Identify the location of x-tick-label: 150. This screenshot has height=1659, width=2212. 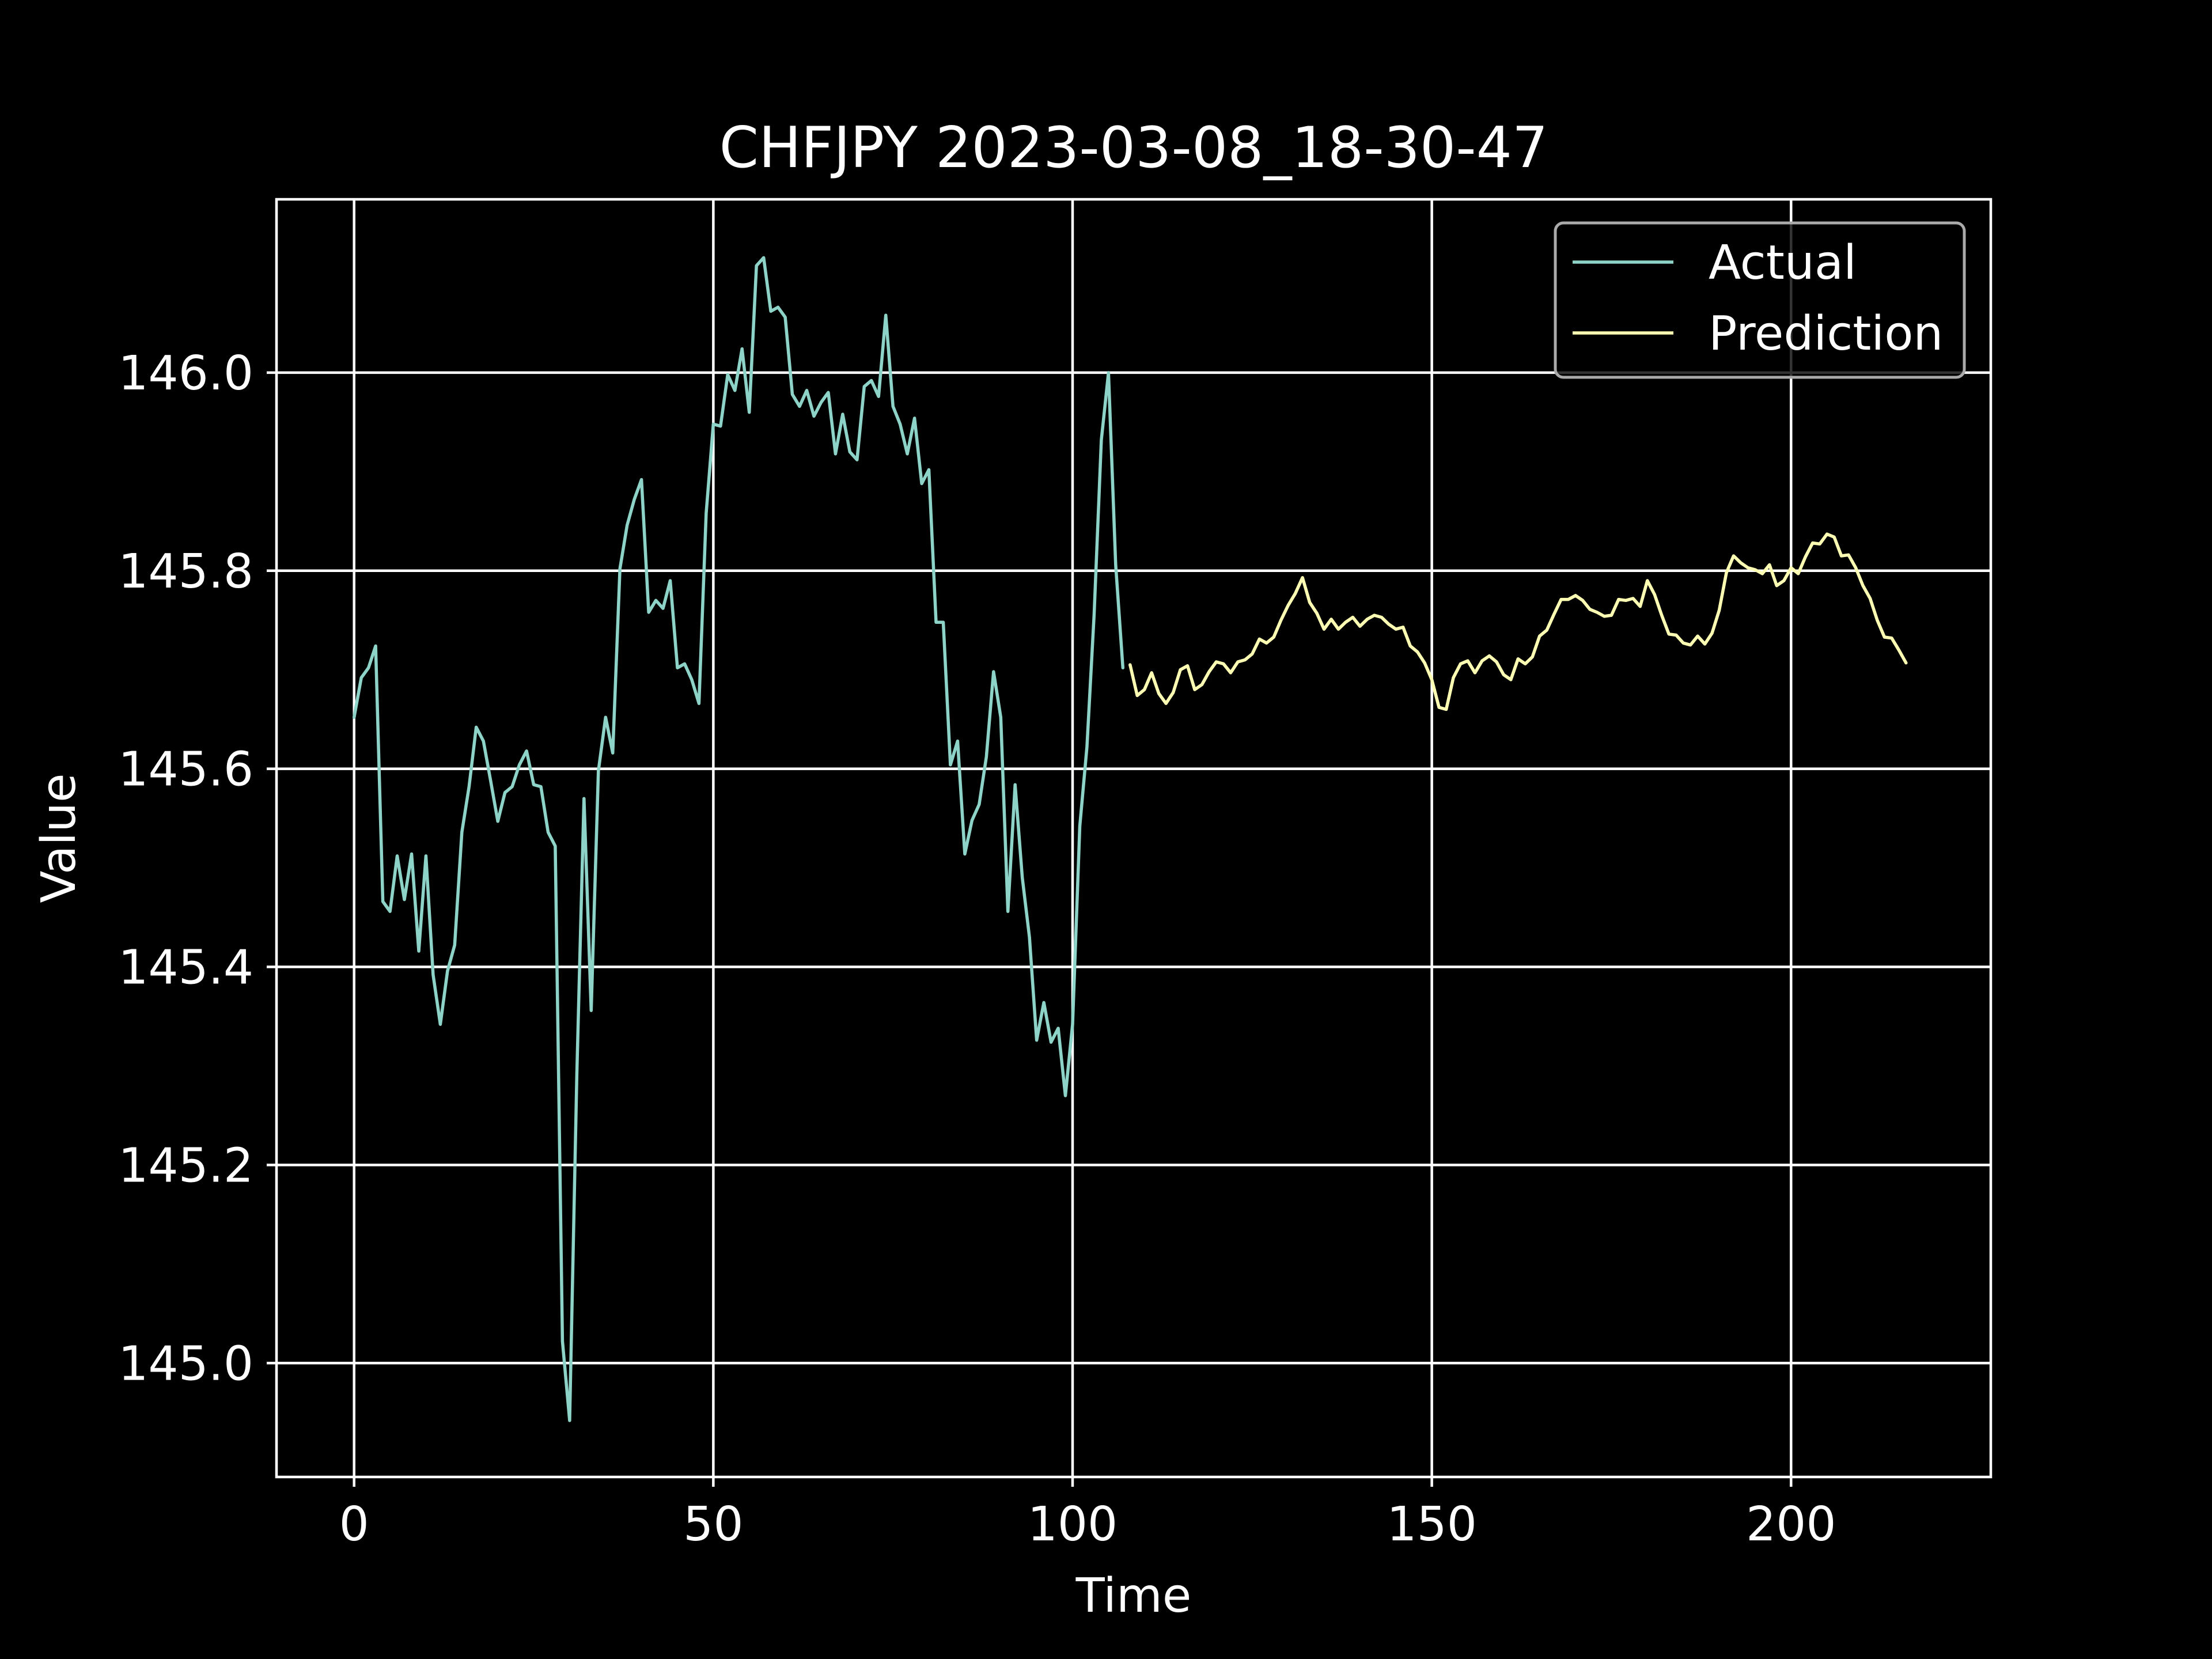
(1432, 1524).